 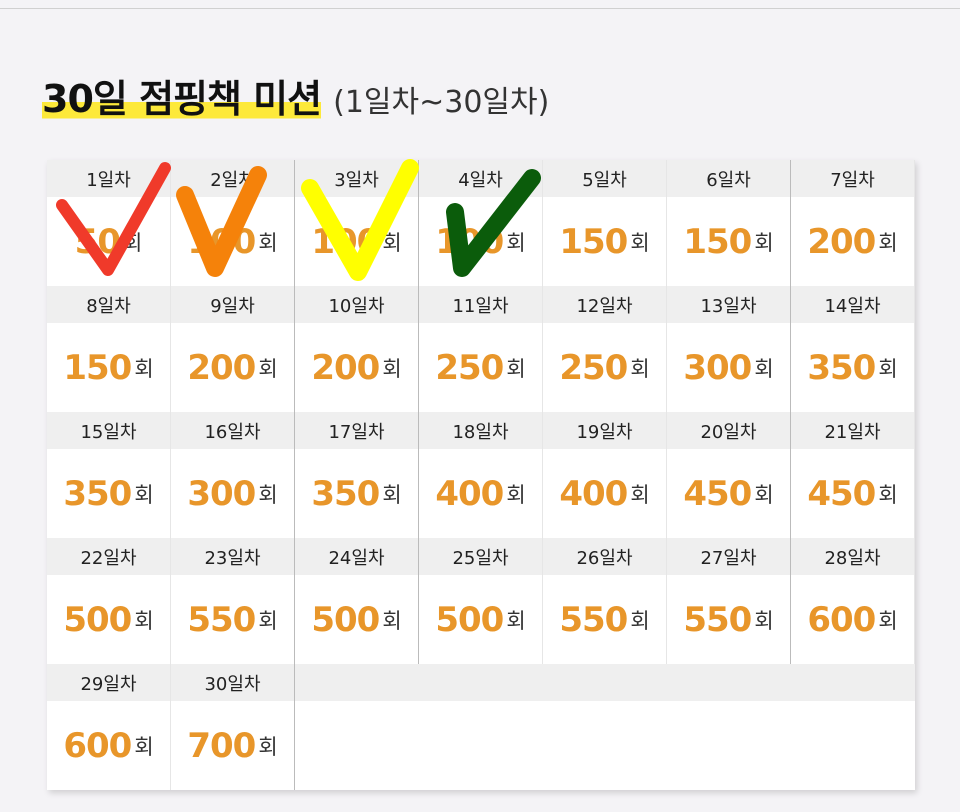 I want to click on day-cell: 28일차 600 회, so click(x=853, y=601).